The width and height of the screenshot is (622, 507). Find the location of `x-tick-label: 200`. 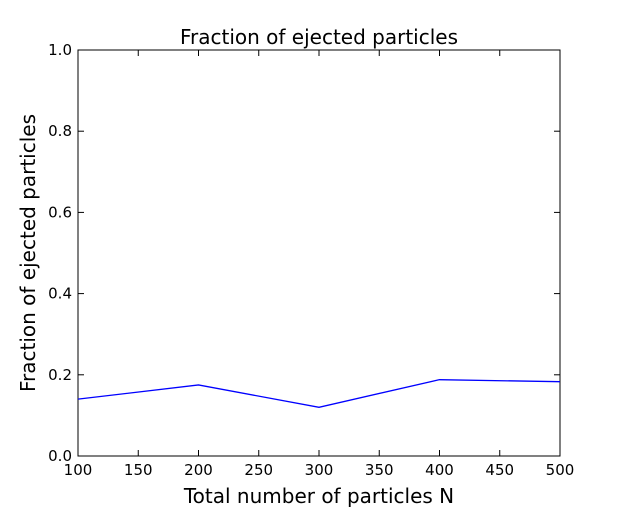

x-tick-label: 200 is located at coordinates (198, 470).